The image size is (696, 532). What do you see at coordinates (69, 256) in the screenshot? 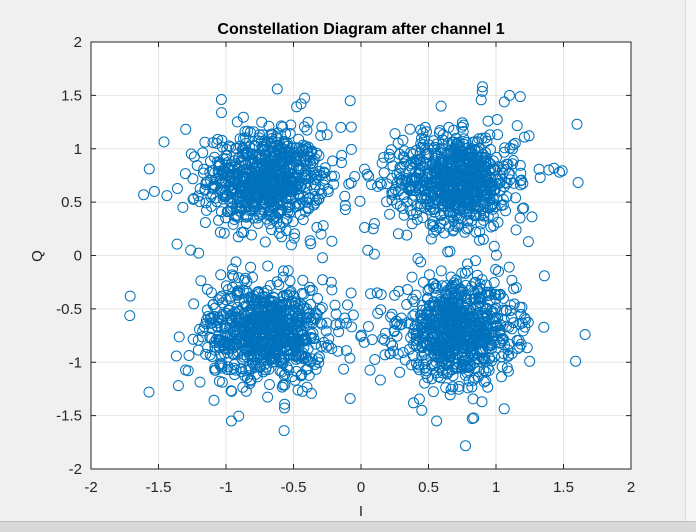
I see `y-tick-labels: -2 -1.5 -1 -0.5 0 0.5 1 1.5 2` at bounding box center [69, 256].